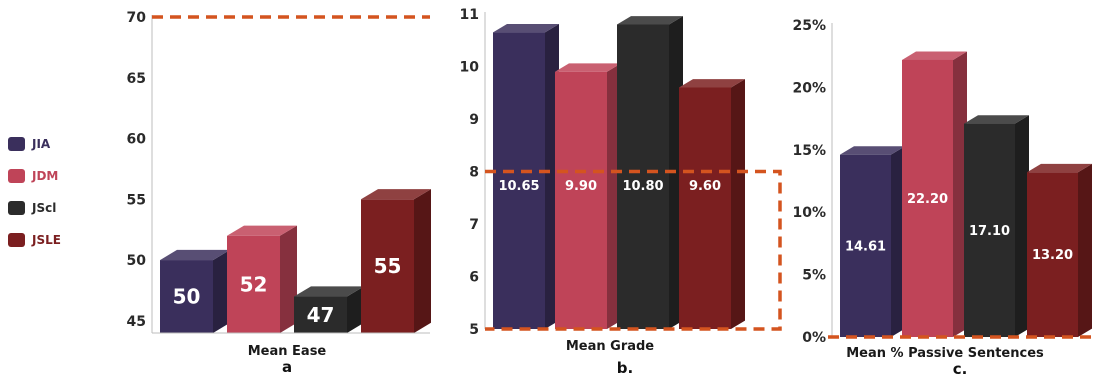 The image size is (1107, 379). I want to click on data-label-jsle: 9.60, so click(705, 186).